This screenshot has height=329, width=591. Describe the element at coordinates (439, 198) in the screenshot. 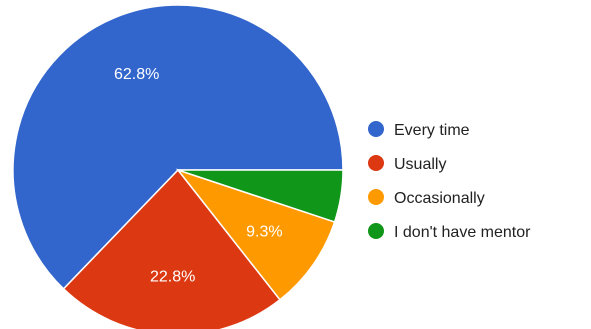

I see `legend-label: Occasionally` at that location.